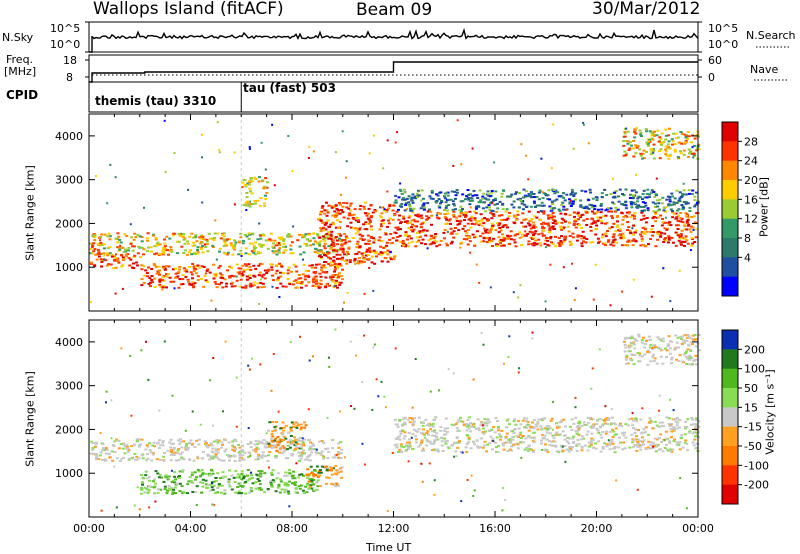 Image resolution: width=800 pixels, height=554 pixels. Describe the element at coordinates (20, 59) in the screenshot. I see `freq-label: Freq.` at that location.